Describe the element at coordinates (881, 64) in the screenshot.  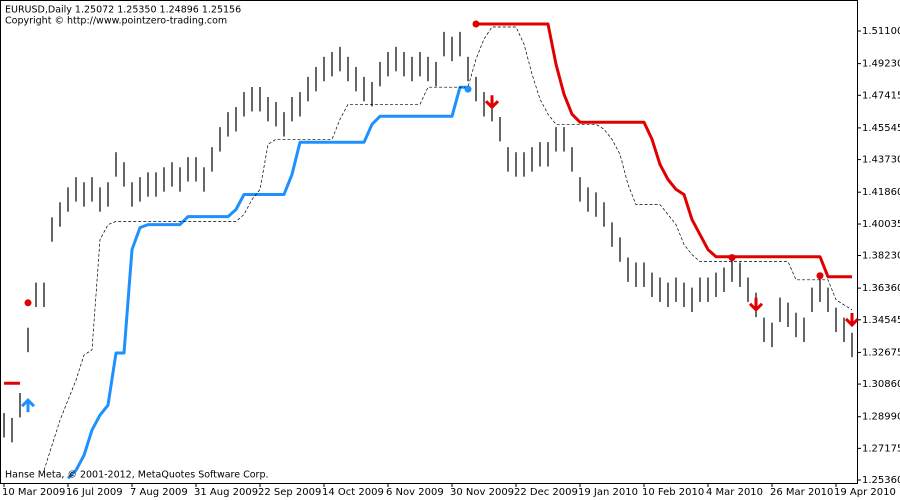
I see `y-tick-label: 1.49230` at that location.